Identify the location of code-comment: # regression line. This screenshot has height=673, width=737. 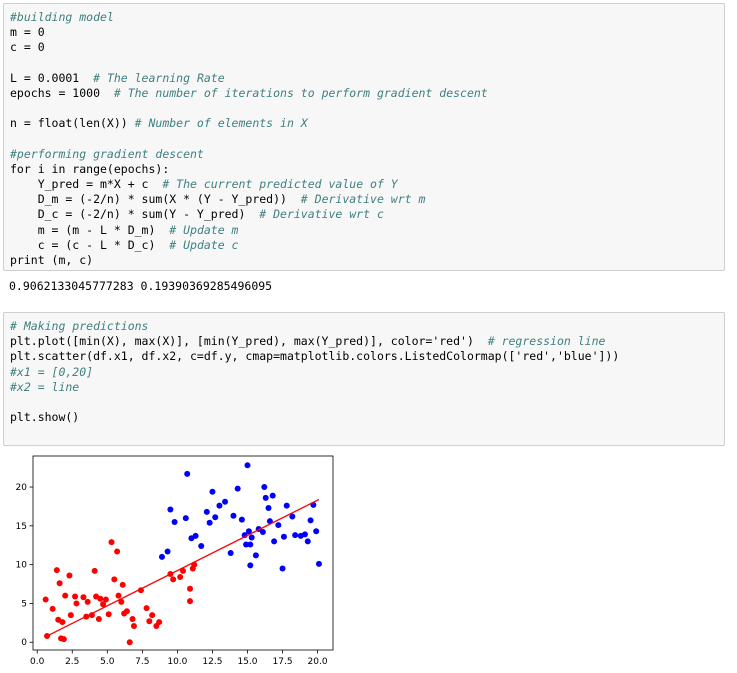
(546, 341).